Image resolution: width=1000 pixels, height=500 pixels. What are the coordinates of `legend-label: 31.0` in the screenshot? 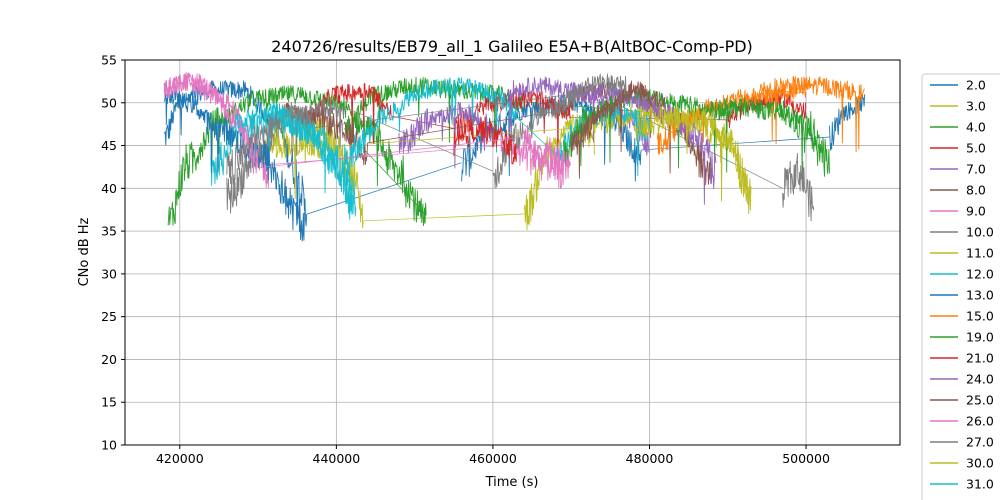 It's located at (980, 484).